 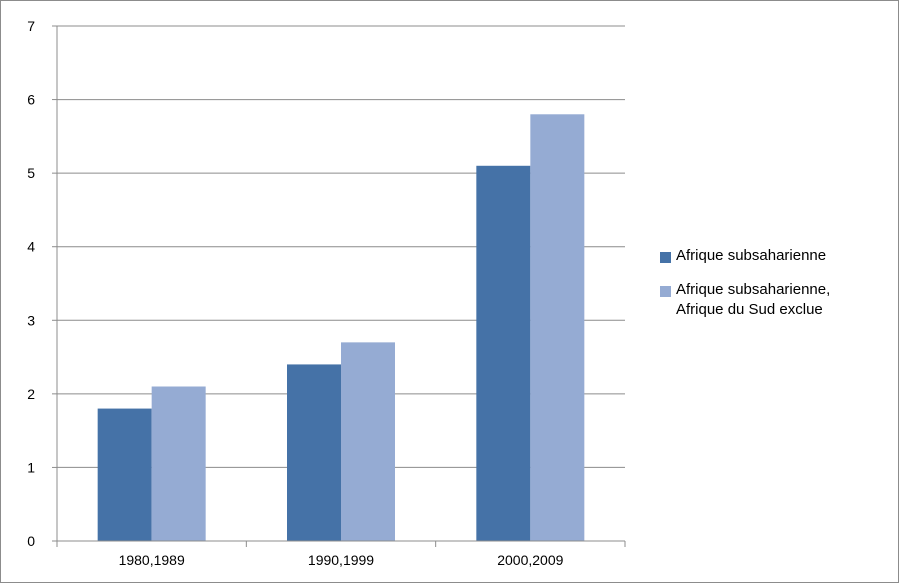 What do you see at coordinates (31, 320) in the screenshot?
I see `y-tick-label: 3` at bounding box center [31, 320].